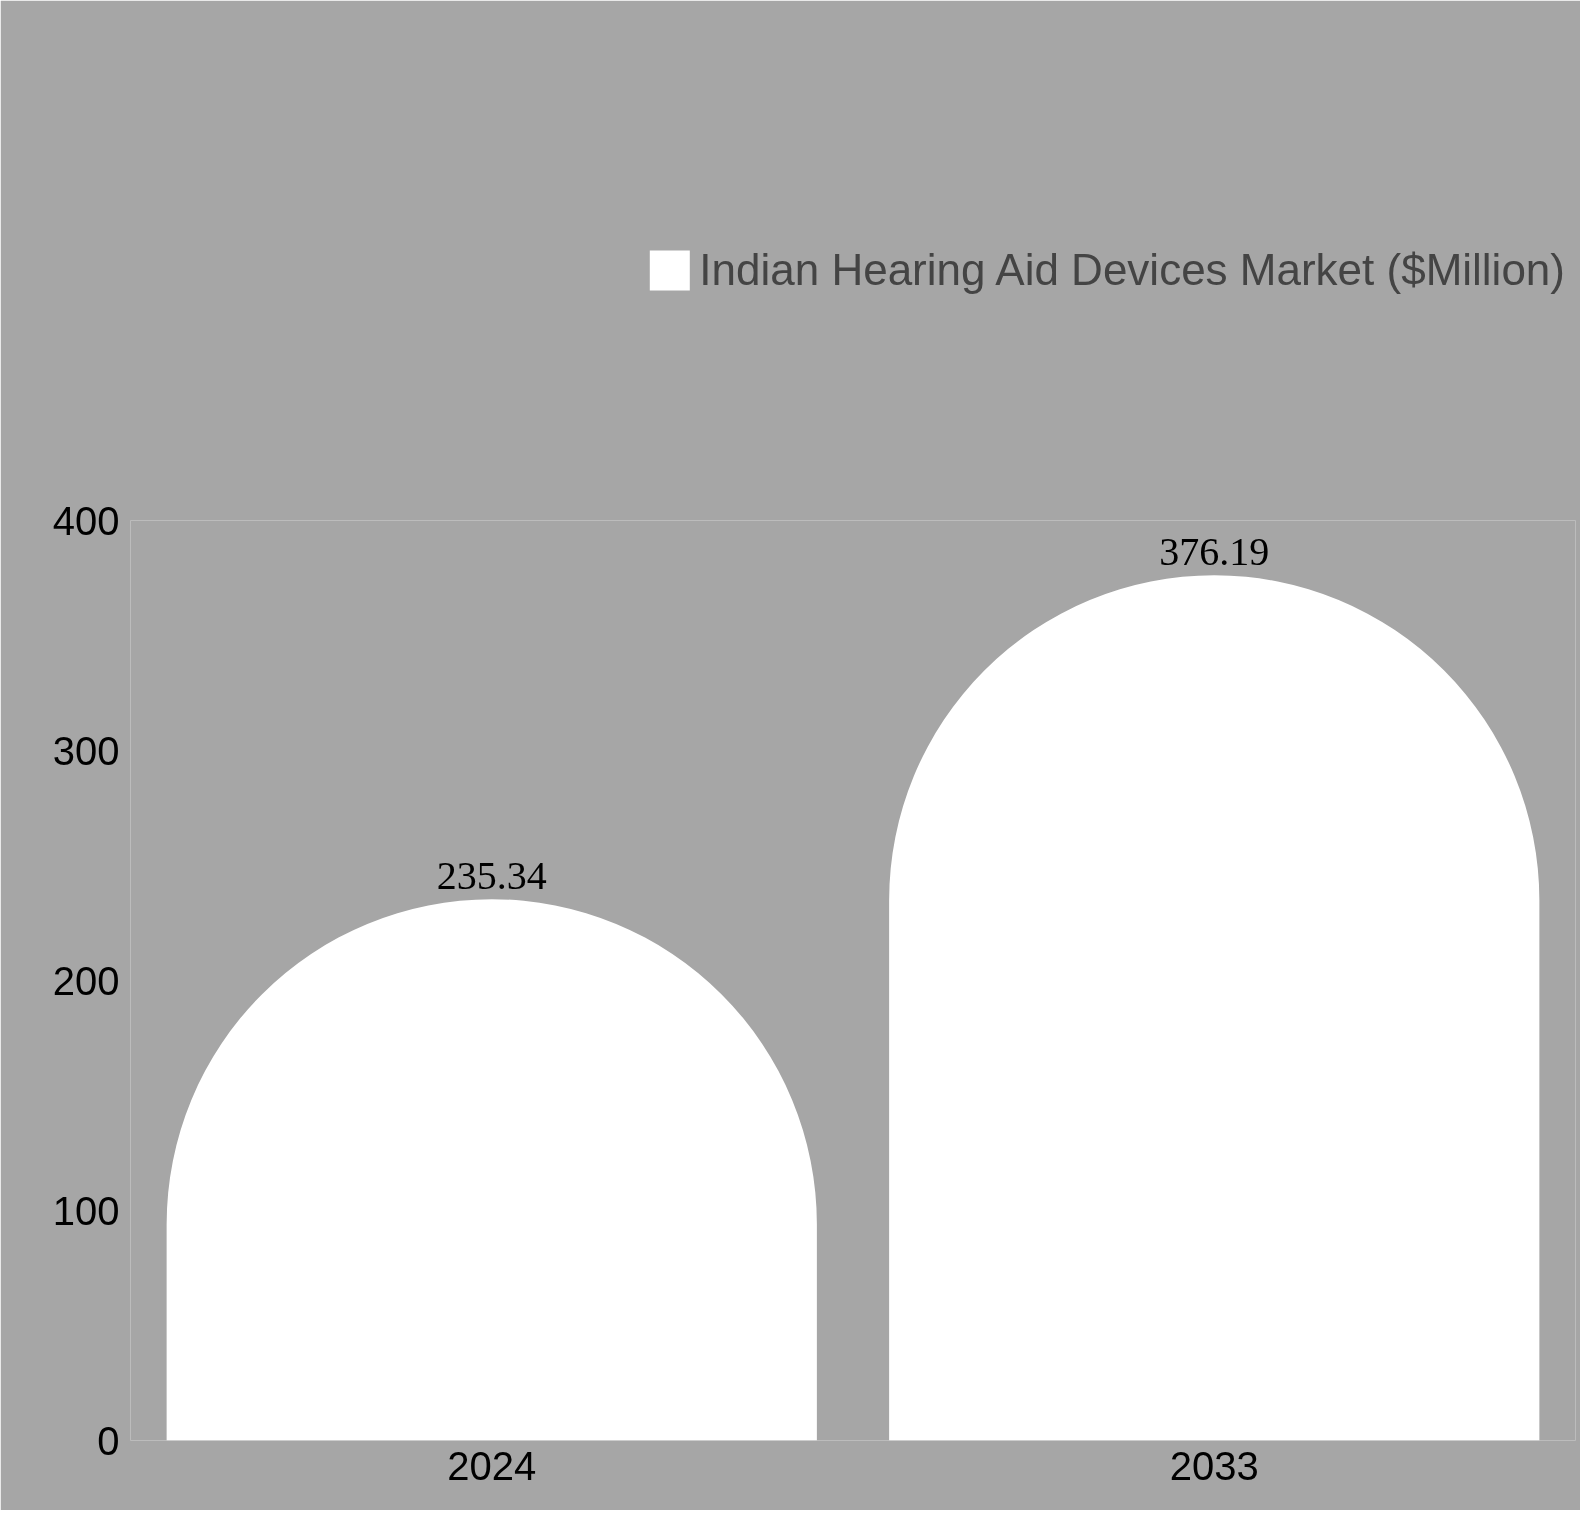 Image resolution: width=1595 pixels, height=1523 pixels. What do you see at coordinates (108, 1440) in the screenshot?
I see `y-tick-label: 0` at bounding box center [108, 1440].